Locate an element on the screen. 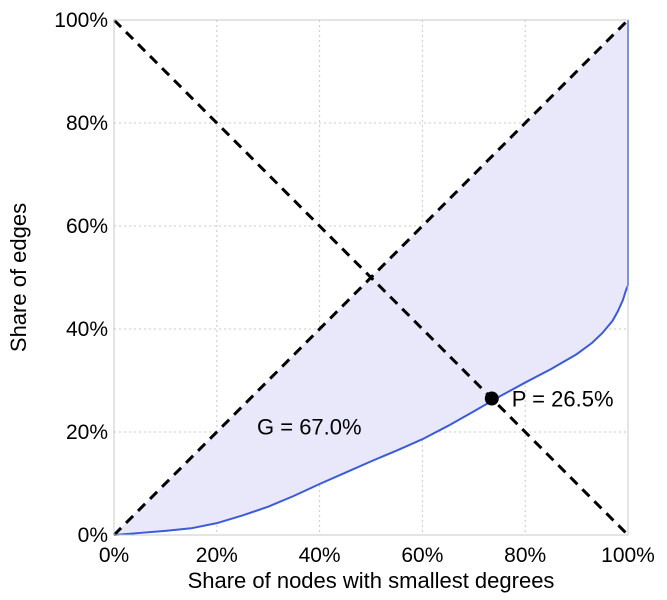 This screenshot has width=667, height=600. y-tick-label: 80% is located at coordinates (87, 123).